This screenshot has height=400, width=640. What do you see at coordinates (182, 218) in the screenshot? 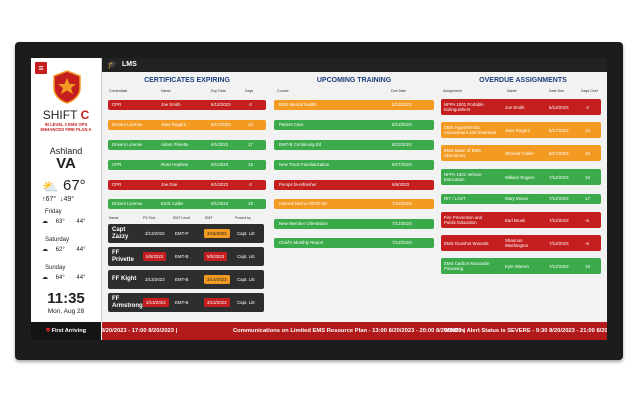
I see `col-header: EMT Level` at bounding box center [182, 218].